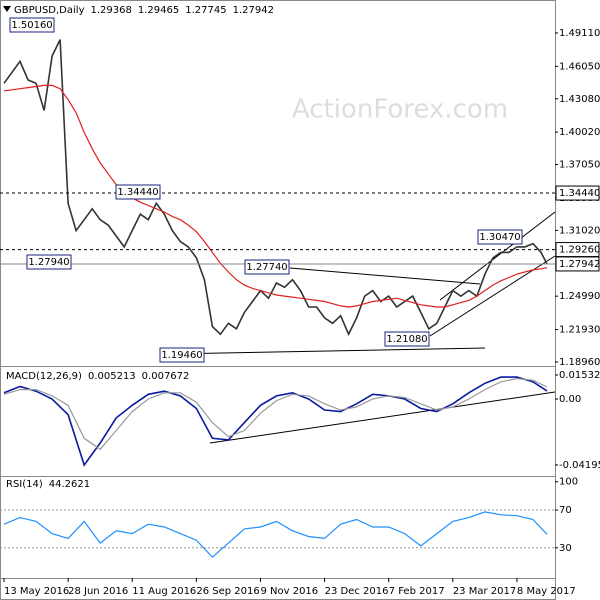 Image resolution: width=600 pixels, height=600 pixels. Describe the element at coordinates (579, 362) in the screenshot. I see `y-tick-label: 1.18960` at that location.